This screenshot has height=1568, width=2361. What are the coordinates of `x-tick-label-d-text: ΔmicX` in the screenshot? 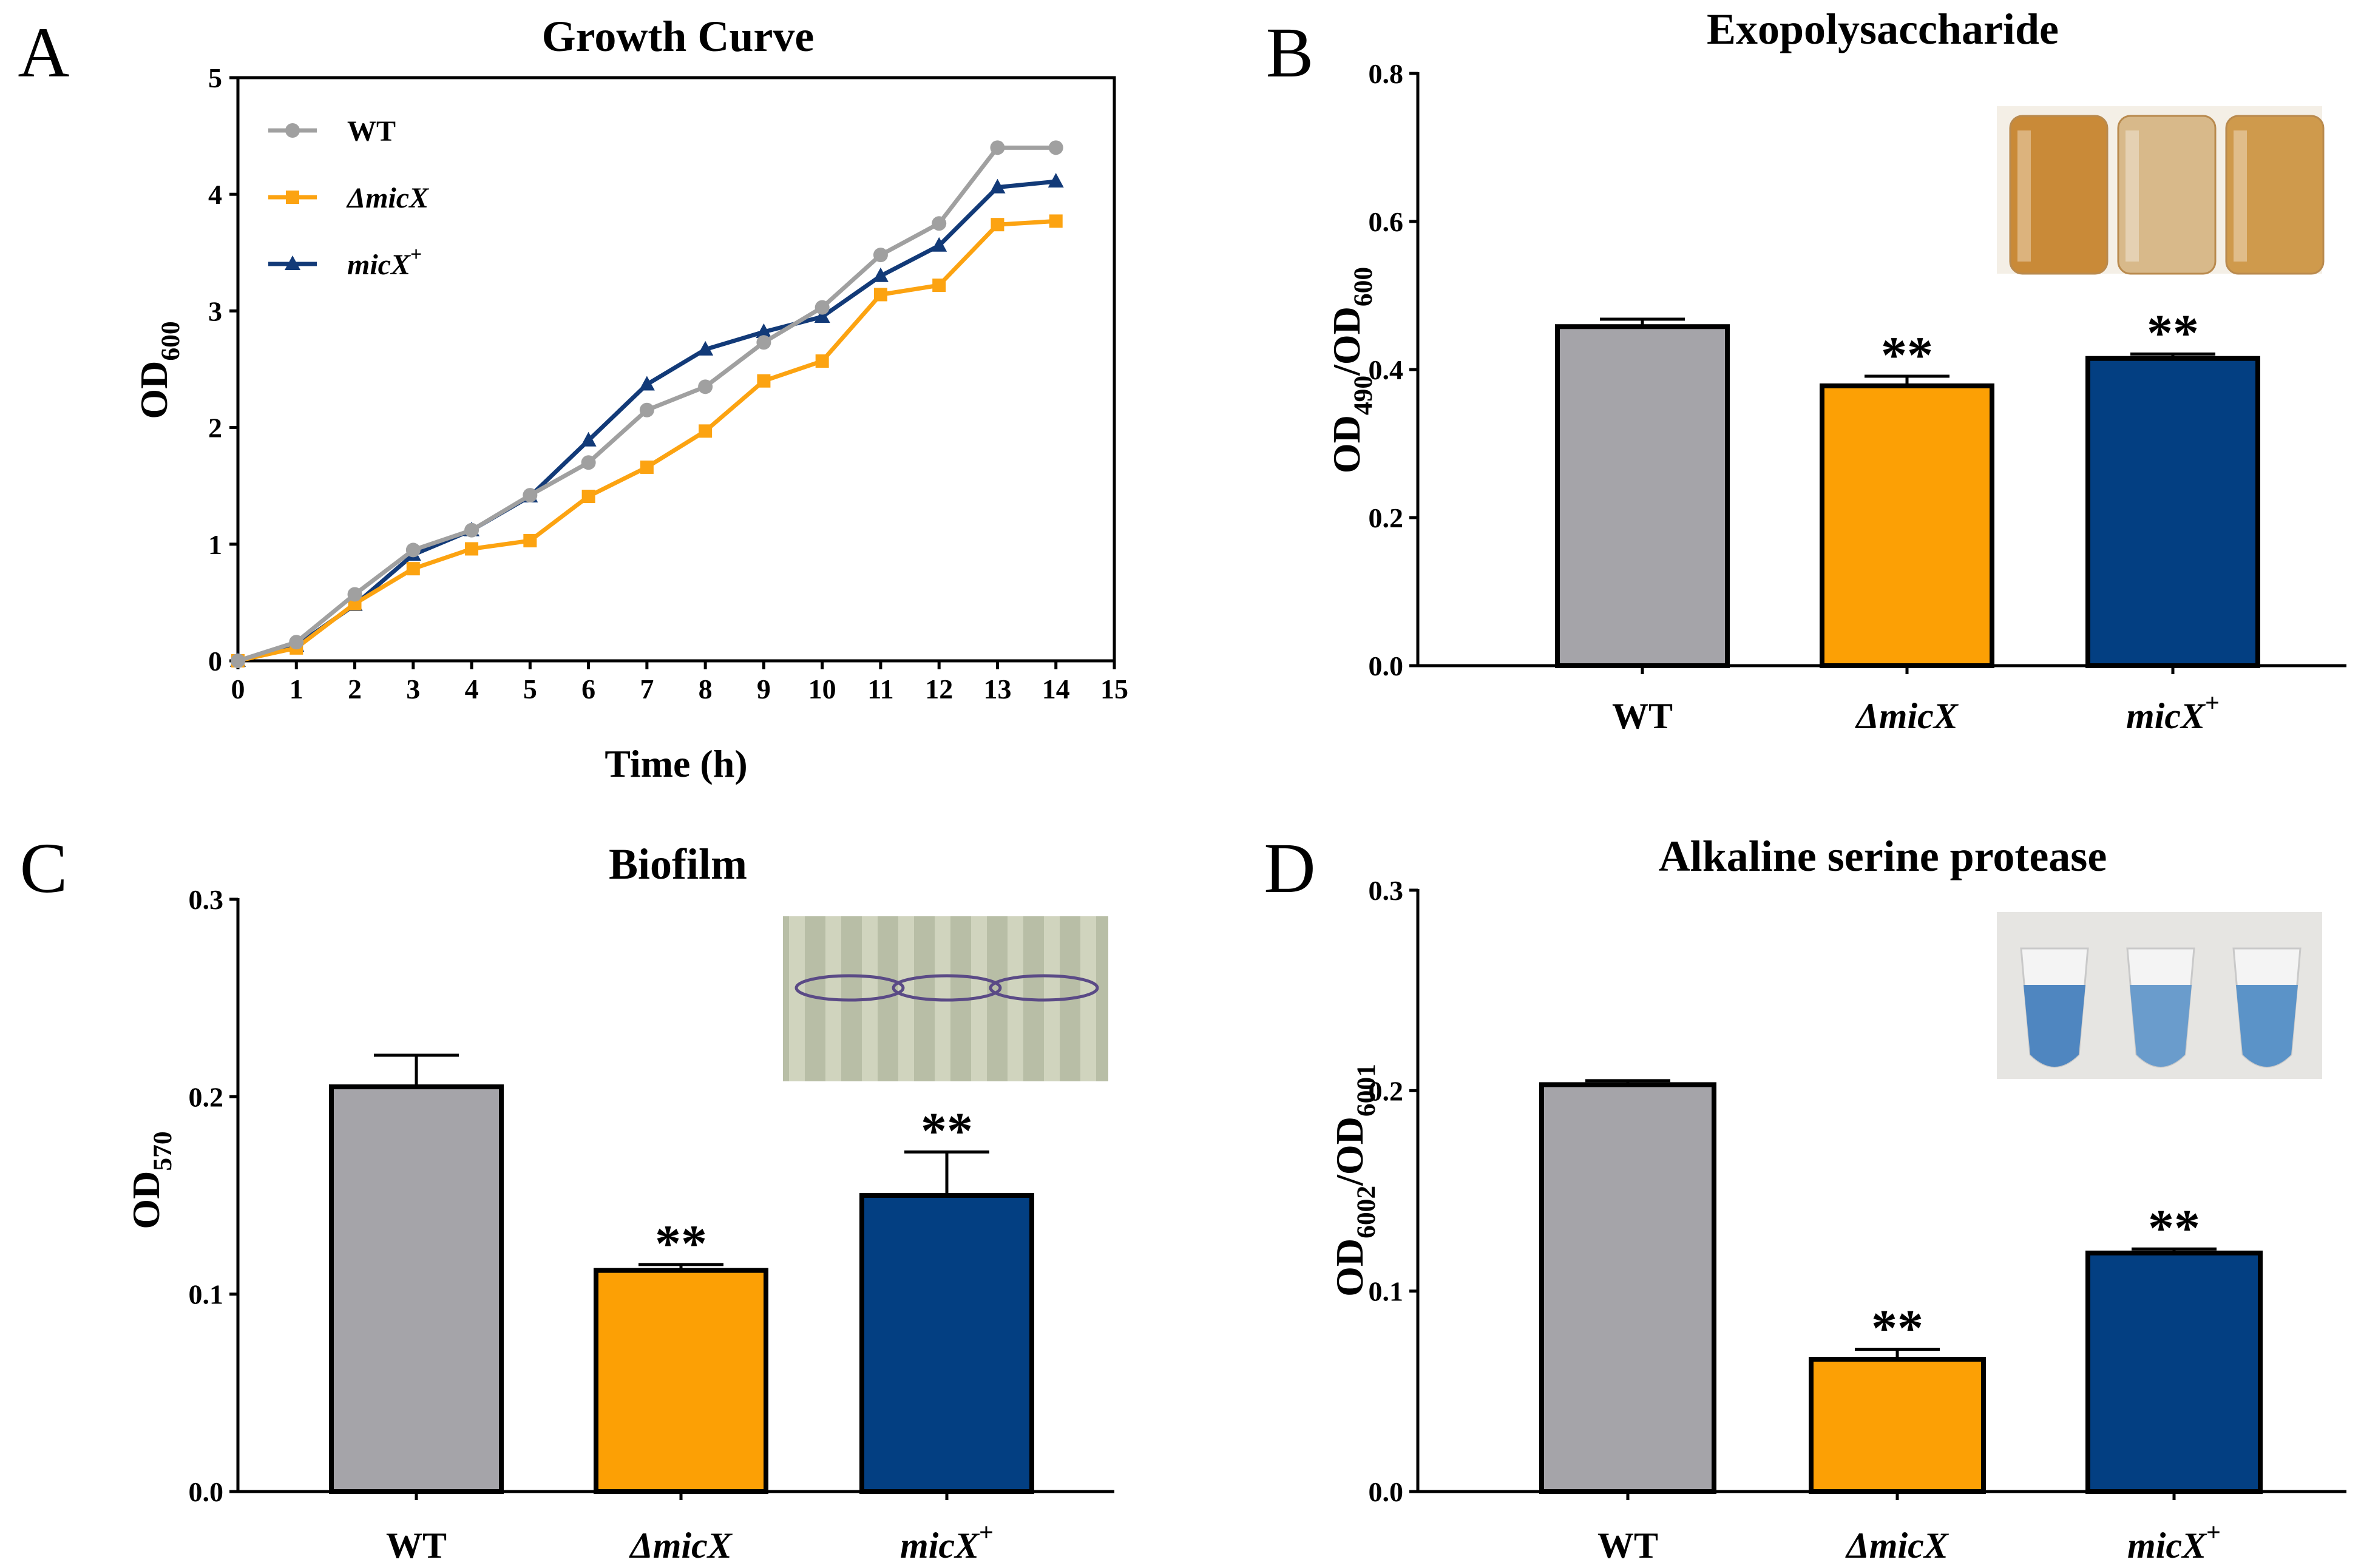 It's located at (1897, 1546).